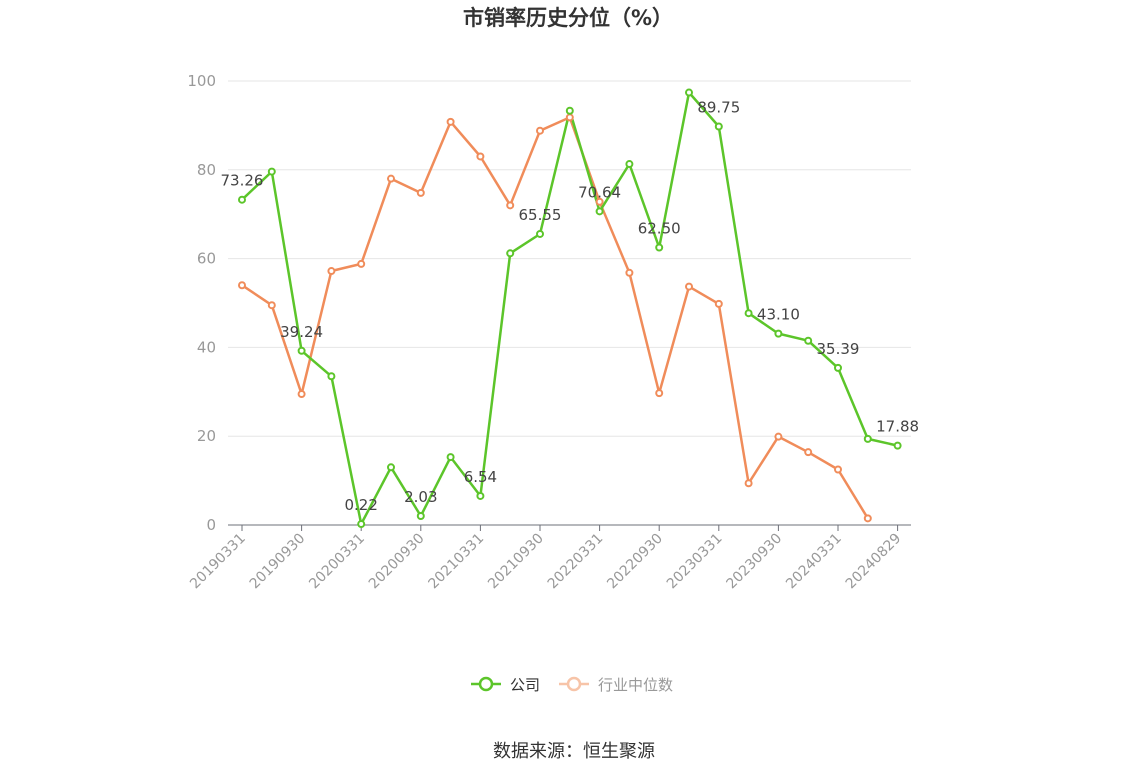  Describe the element at coordinates (574, 751) in the screenshot. I see `data-source: 数据来源：恒生聚源` at that location.